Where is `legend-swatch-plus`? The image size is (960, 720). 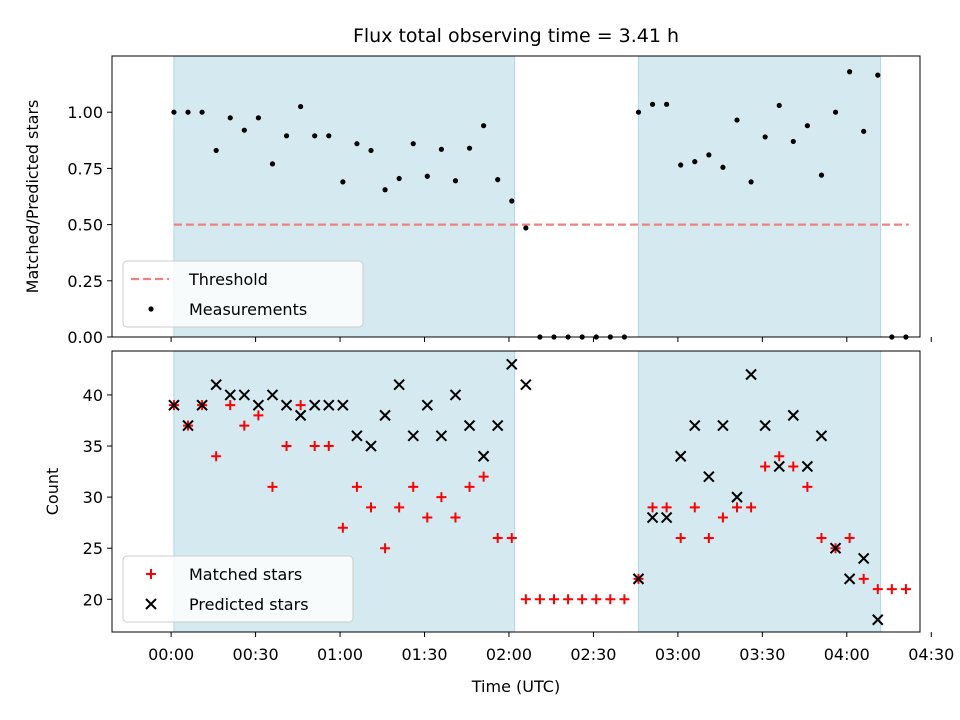
legend-swatch-plus is located at coordinates (151, 574).